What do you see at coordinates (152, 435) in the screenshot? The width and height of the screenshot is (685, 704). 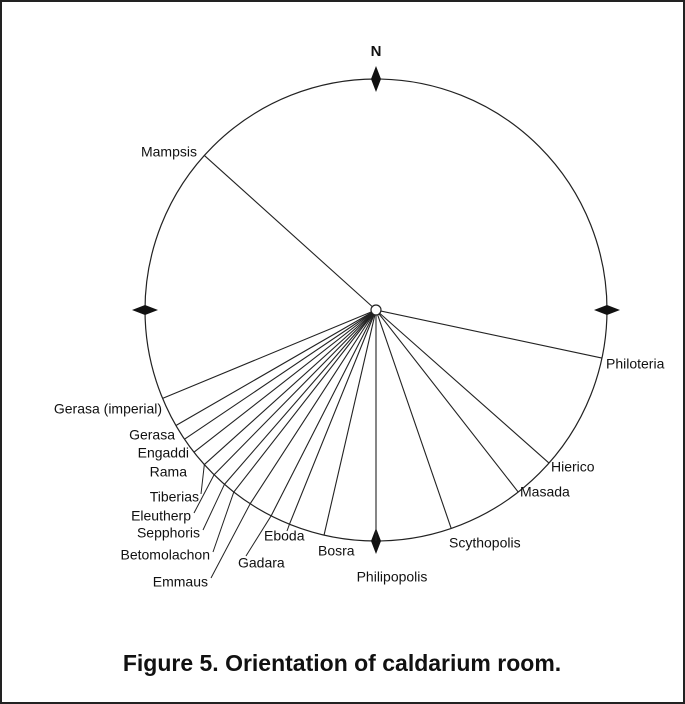 I see `site-label: Gerasa` at bounding box center [152, 435].